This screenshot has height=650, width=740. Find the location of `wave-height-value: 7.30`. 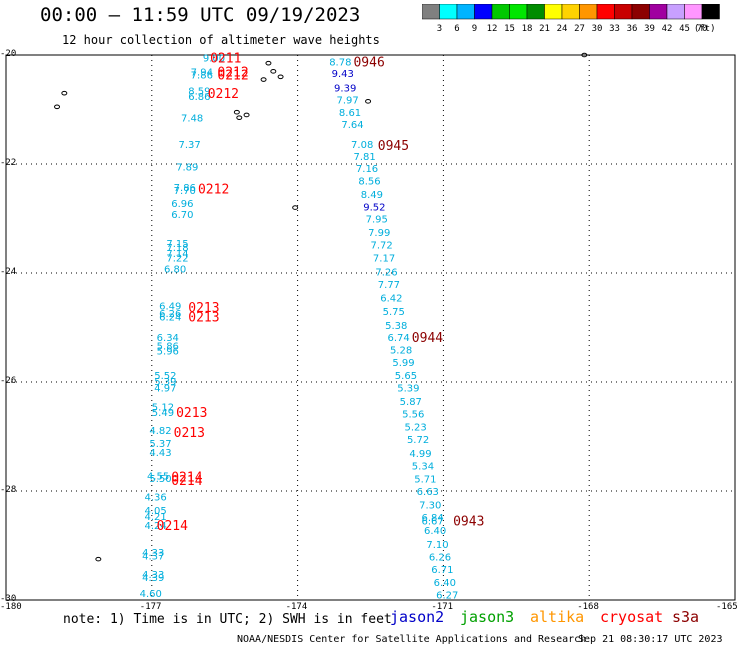

wave-height-value: 7.30 is located at coordinates (430, 506).